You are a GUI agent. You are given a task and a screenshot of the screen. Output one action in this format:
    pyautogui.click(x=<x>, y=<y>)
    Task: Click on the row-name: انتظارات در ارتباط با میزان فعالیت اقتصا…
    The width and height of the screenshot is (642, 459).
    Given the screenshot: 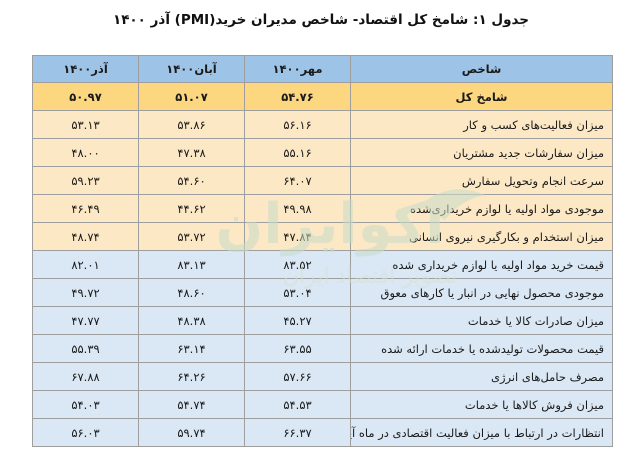 What is the action you would take?
    pyautogui.click(x=481, y=432)
    